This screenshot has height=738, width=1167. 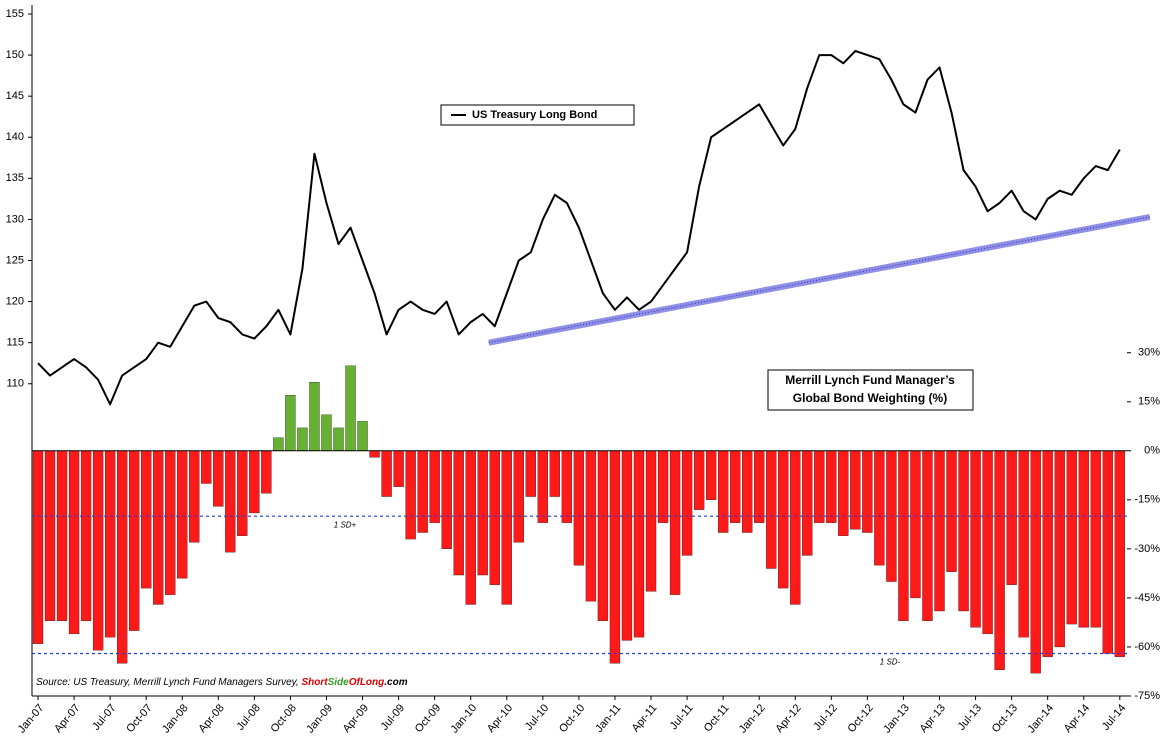 What do you see at coordinates (15, 96) in the screenshot?
I see `y-tick-label: 145` at bounding box center [15, 96].